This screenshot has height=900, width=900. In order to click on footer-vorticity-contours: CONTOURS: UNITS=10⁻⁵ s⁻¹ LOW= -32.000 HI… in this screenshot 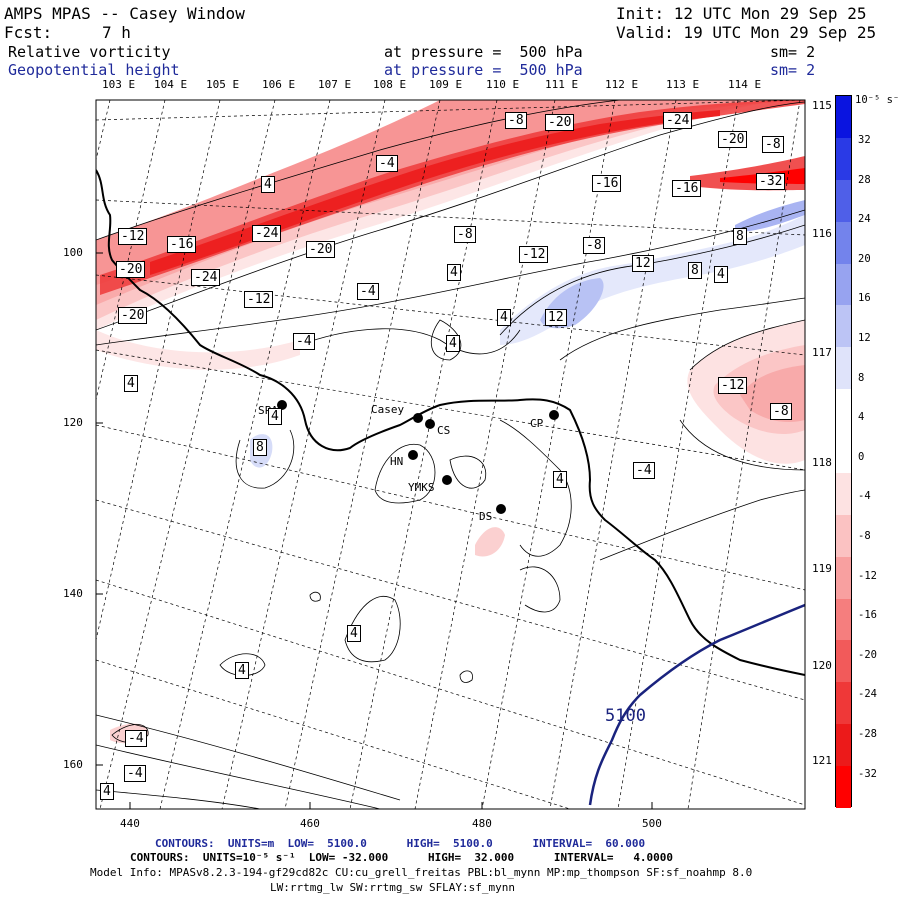, I will do `click(402, 857)`.